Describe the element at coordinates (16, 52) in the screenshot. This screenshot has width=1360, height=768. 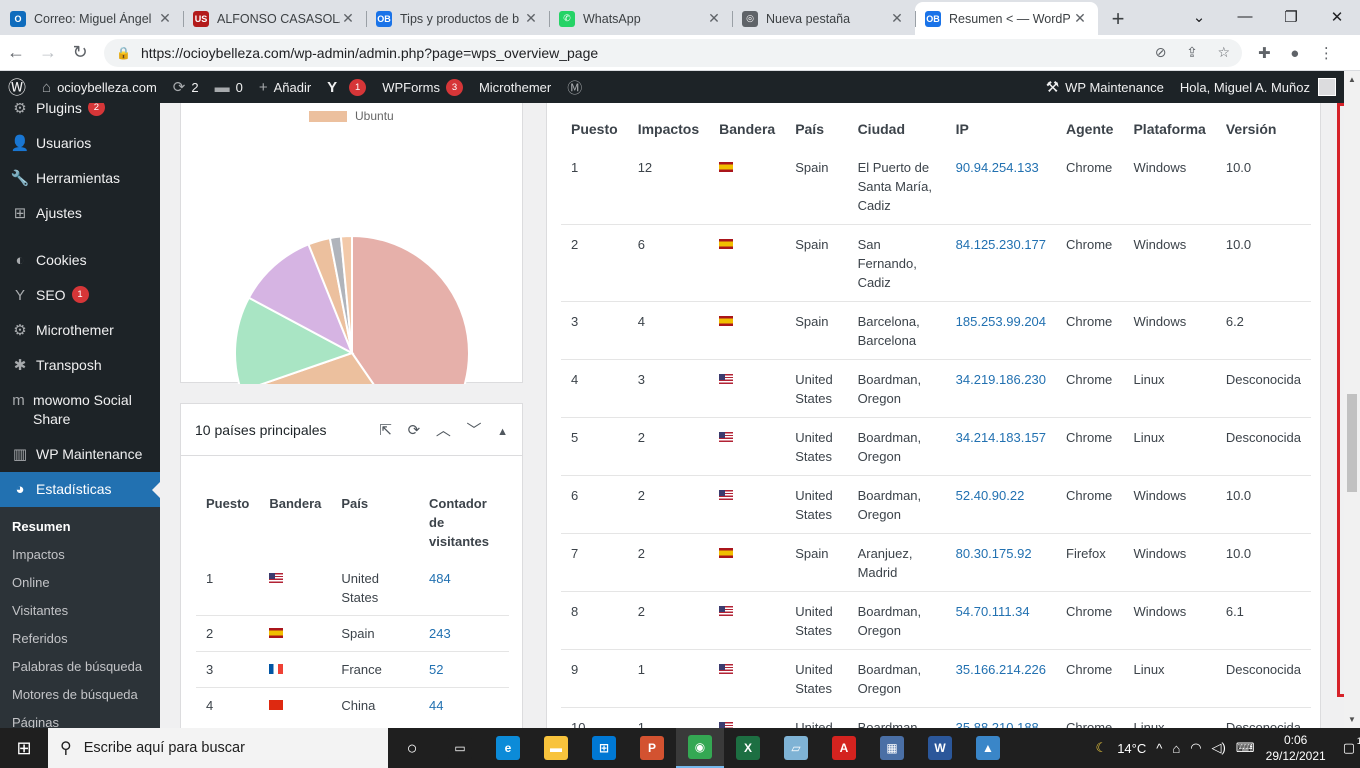
I see `back-button: ←` at that location.